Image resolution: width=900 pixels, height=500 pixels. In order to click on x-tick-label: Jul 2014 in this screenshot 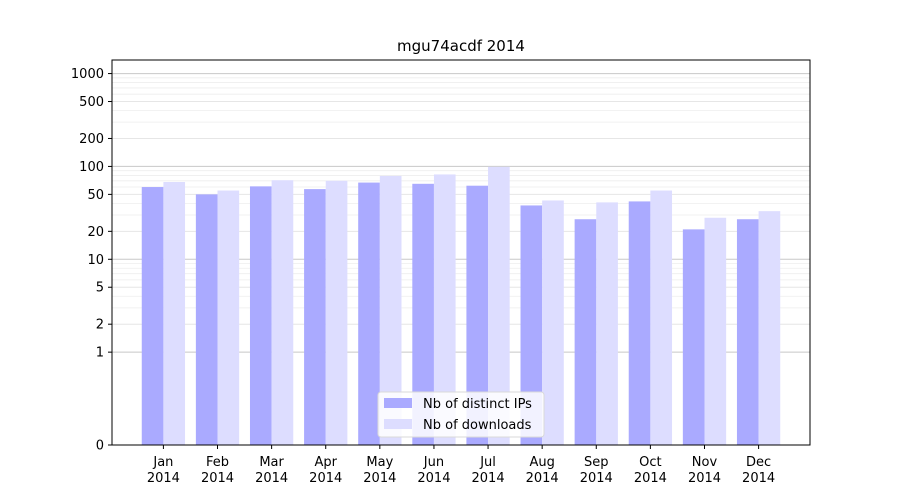, I will do `click(488, 470)`.